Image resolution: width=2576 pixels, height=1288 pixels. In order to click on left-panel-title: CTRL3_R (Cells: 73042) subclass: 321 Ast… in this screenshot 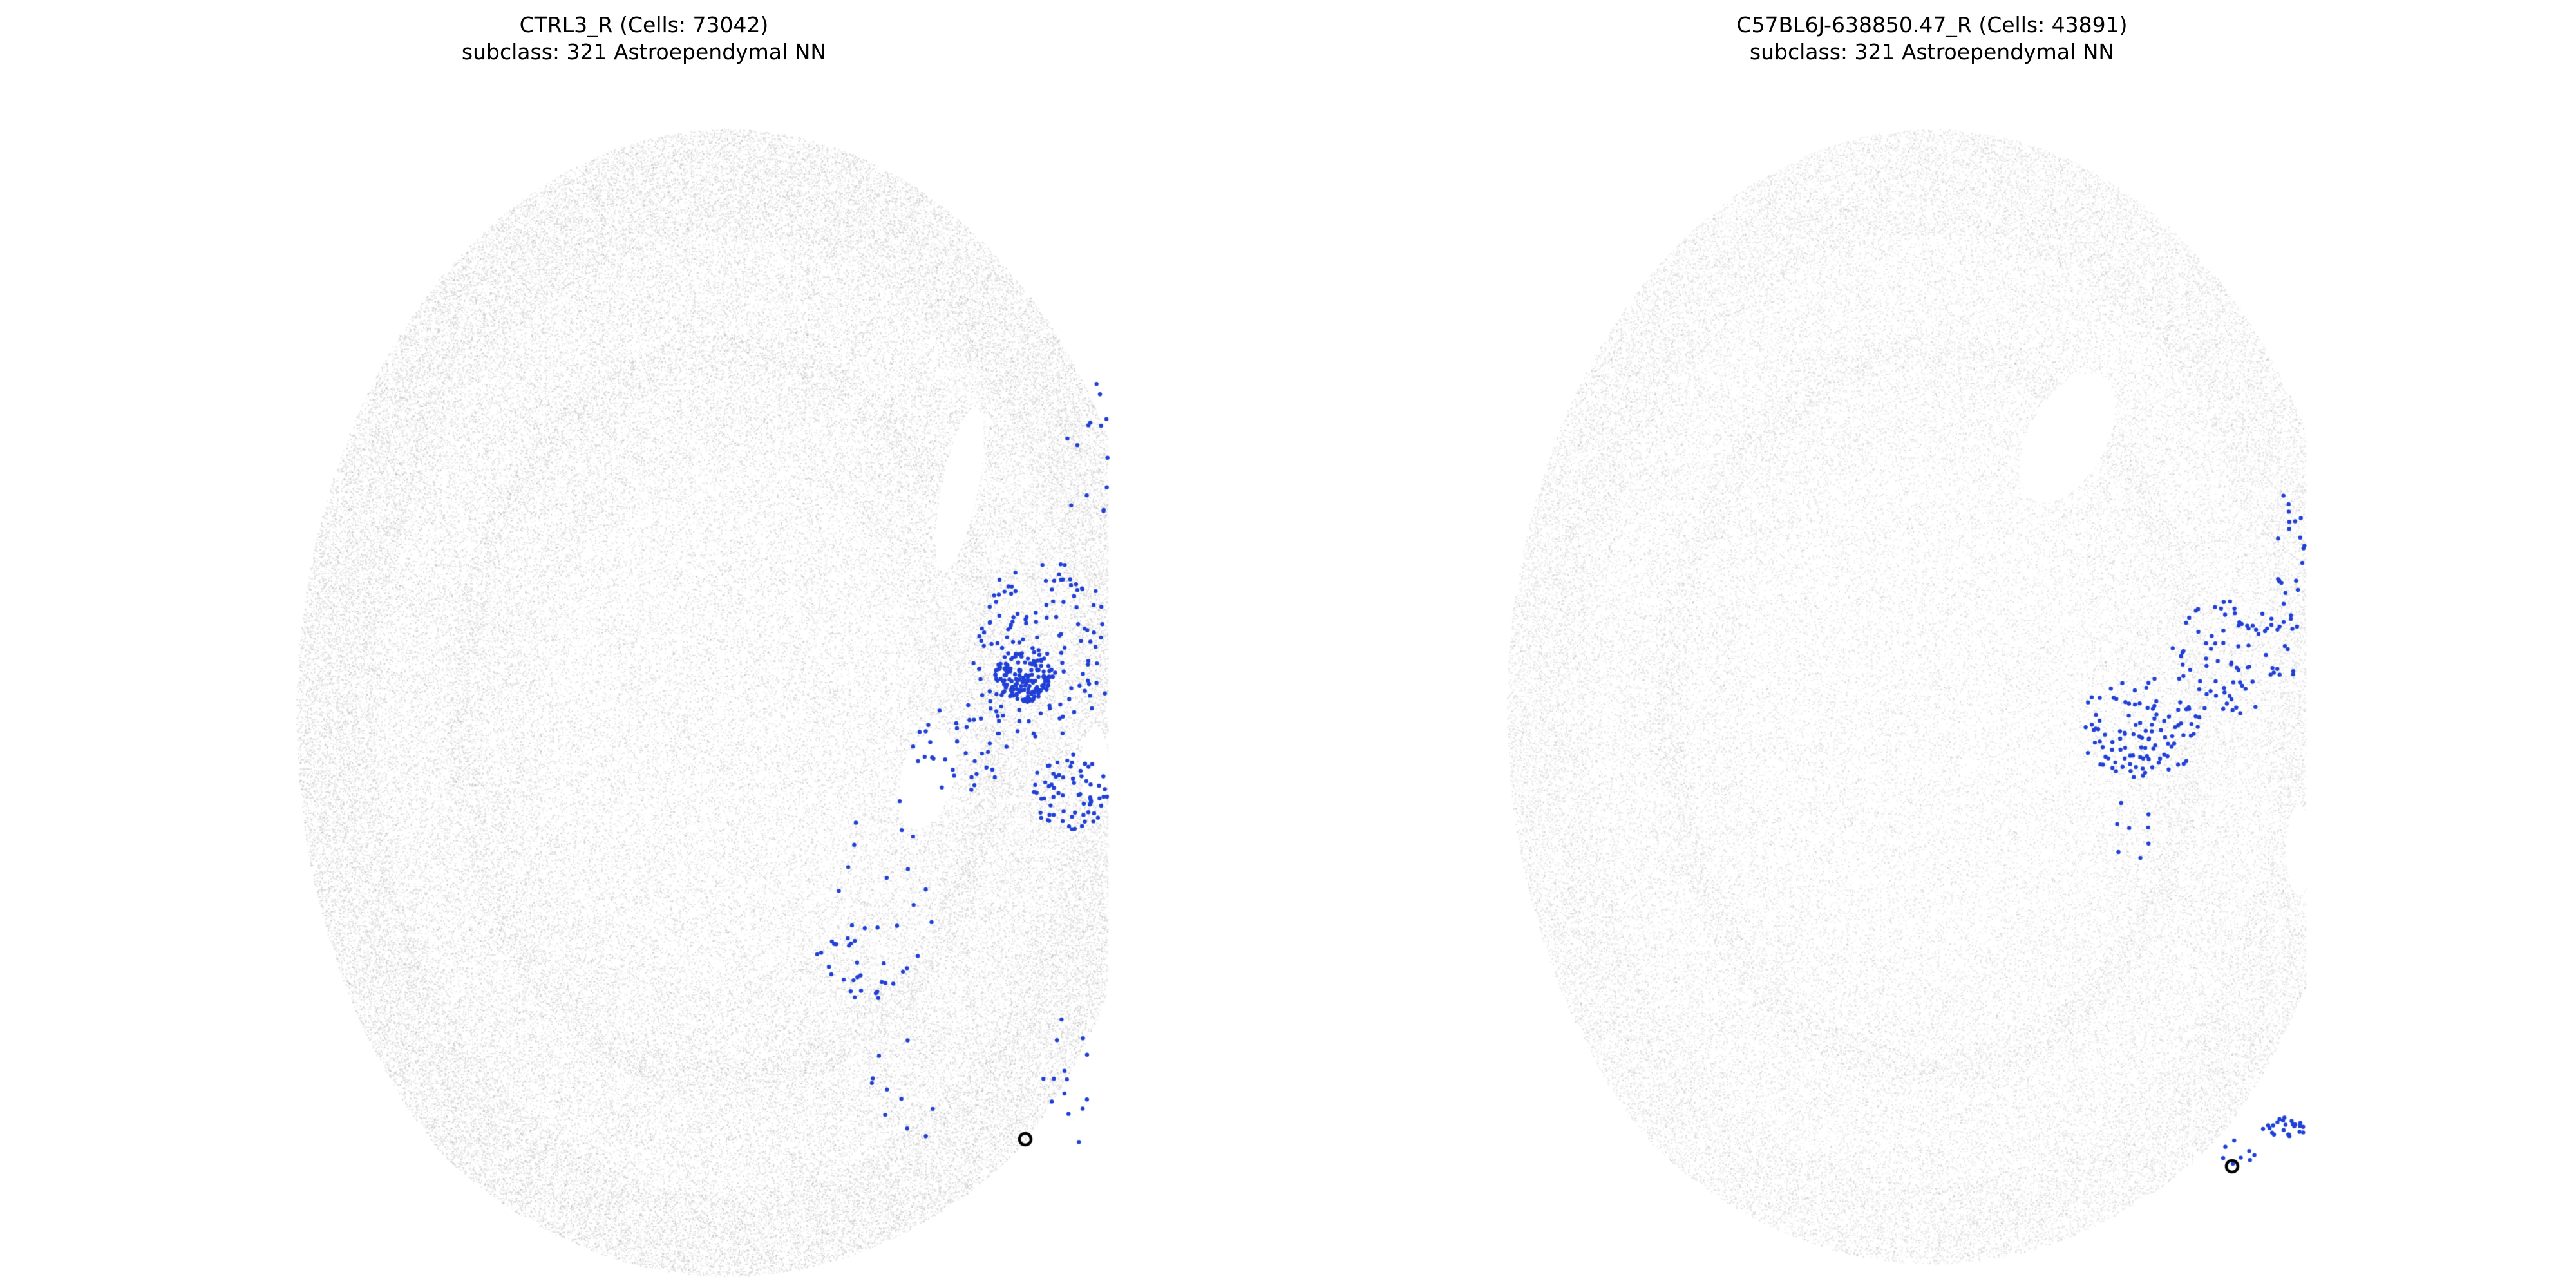, I will do `click(644, 39)`.